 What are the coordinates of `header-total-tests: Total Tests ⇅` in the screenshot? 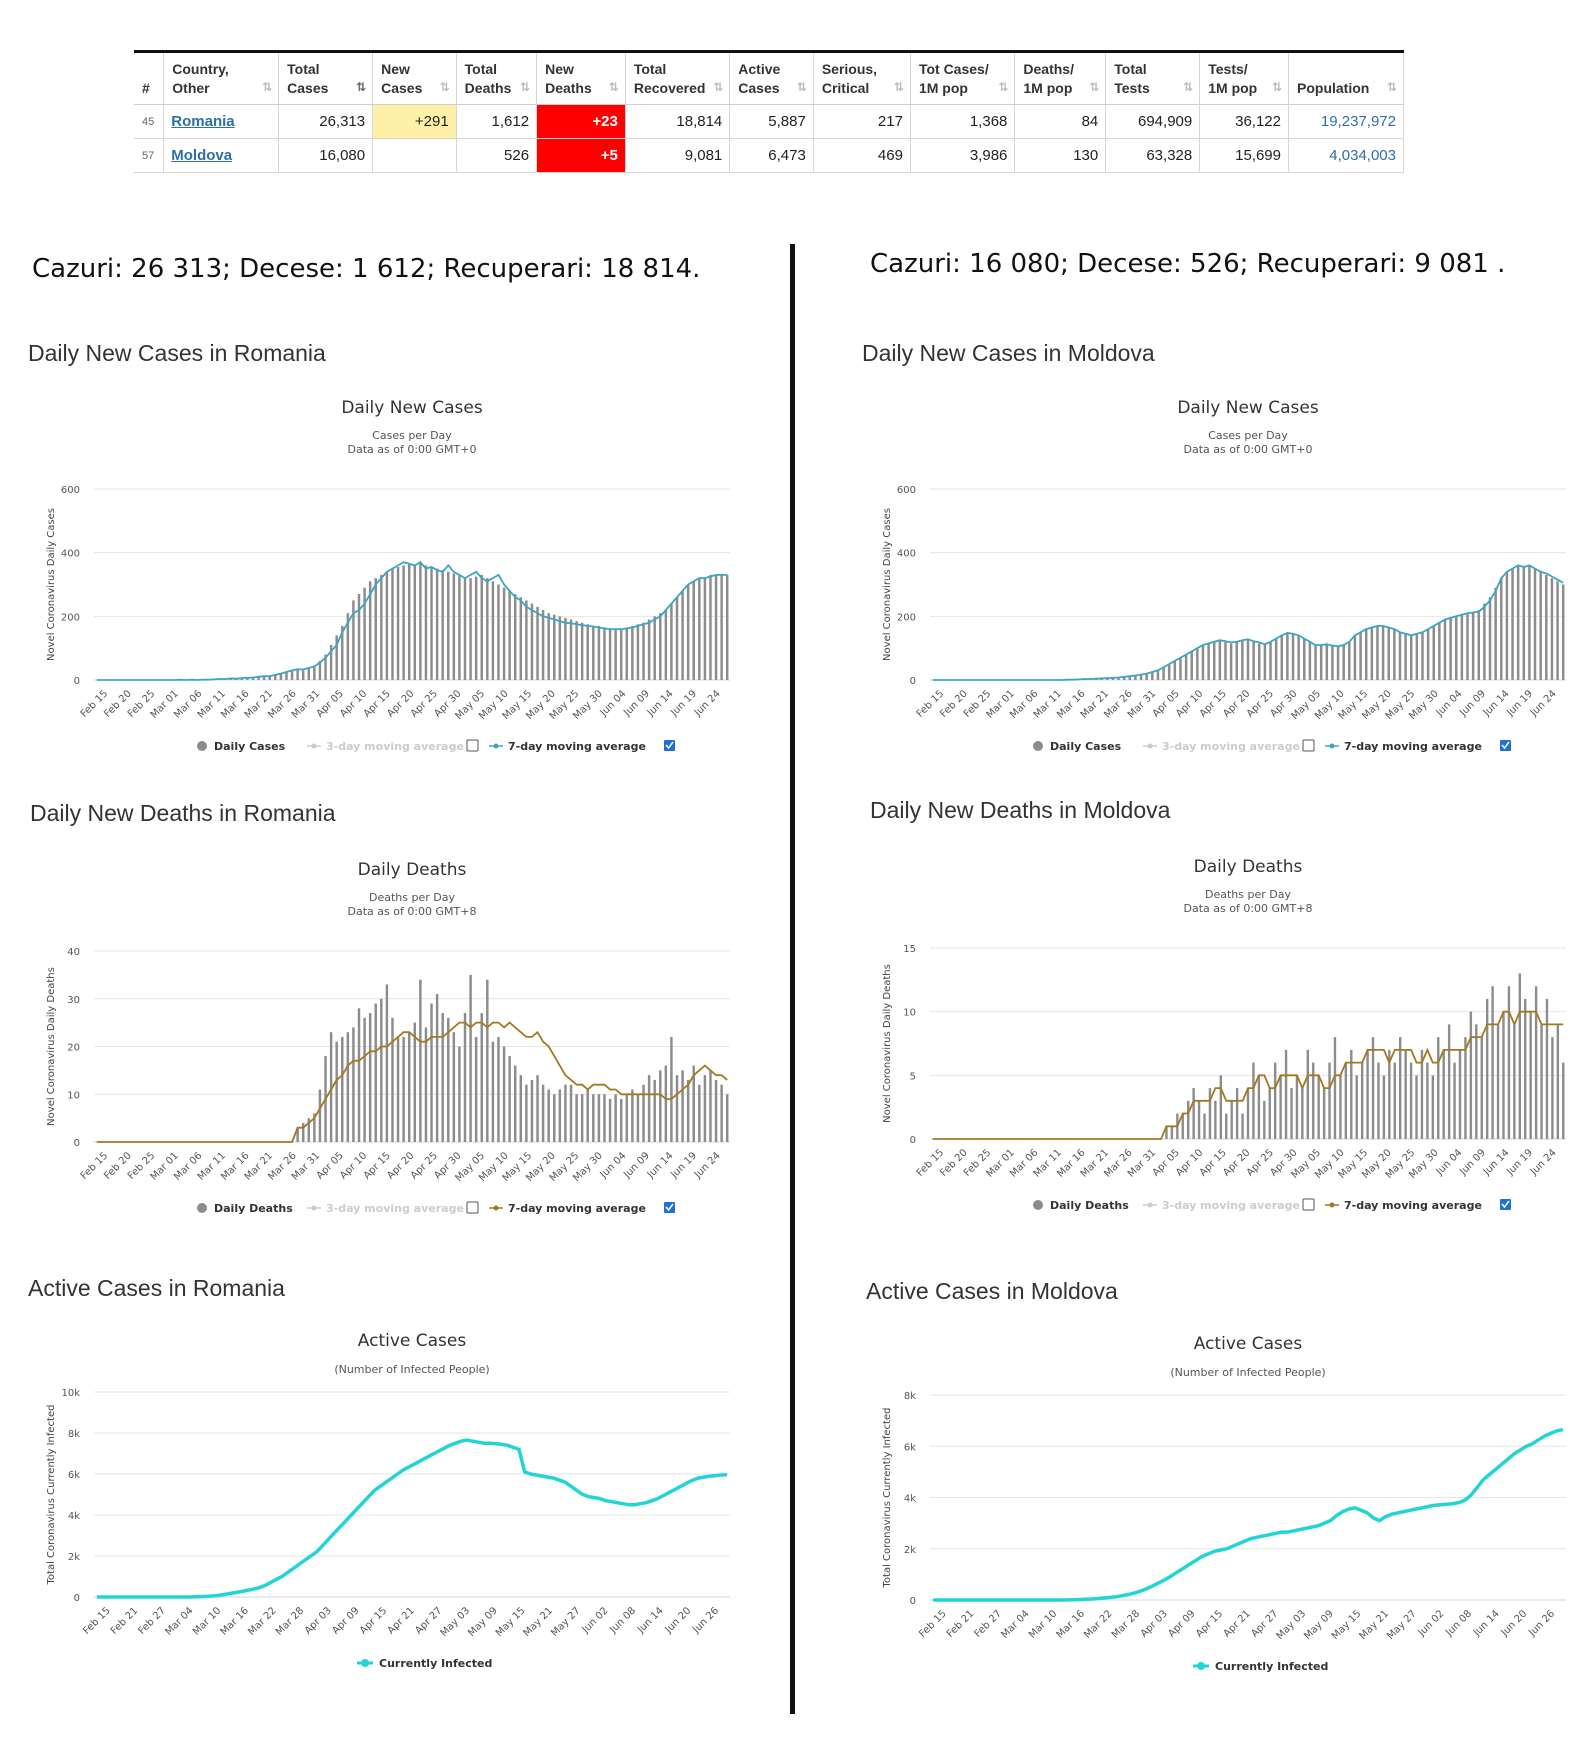 It's located at (1153, 78).